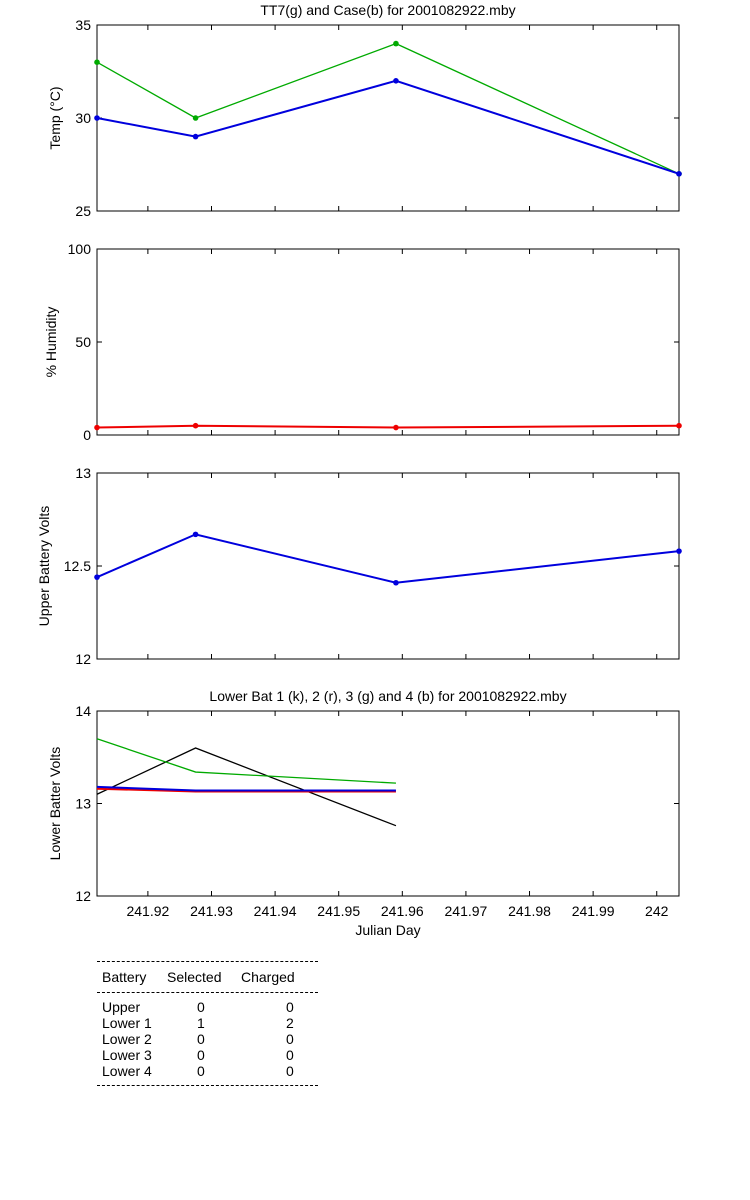  Describe the element at coordinates (593, 911) in the screenshot. I see `x-tick-label: 241.99` at that location.